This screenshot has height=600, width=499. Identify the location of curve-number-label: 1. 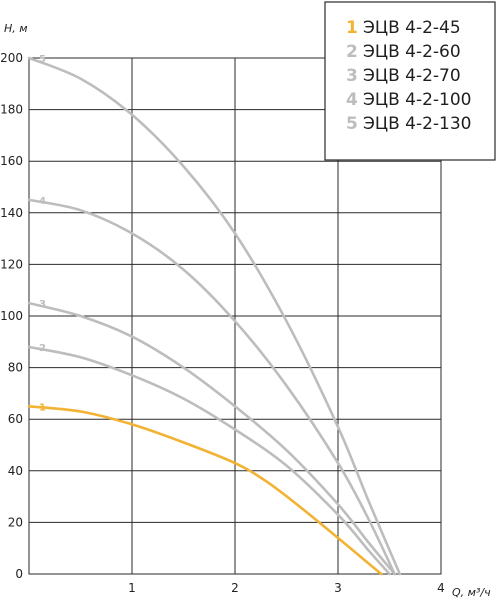
(42, 407).